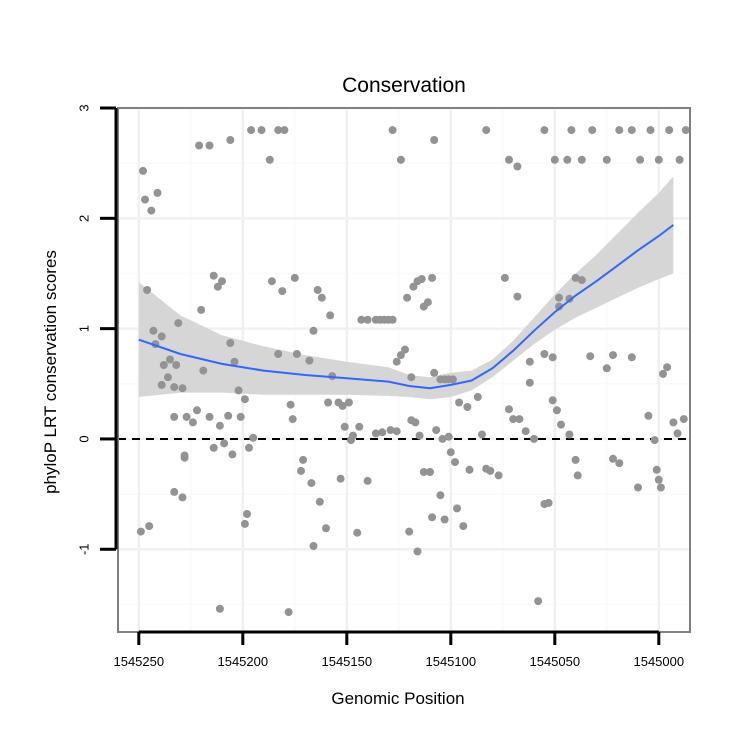  I want to click on y-tick-label: 2, so click(84, 218).